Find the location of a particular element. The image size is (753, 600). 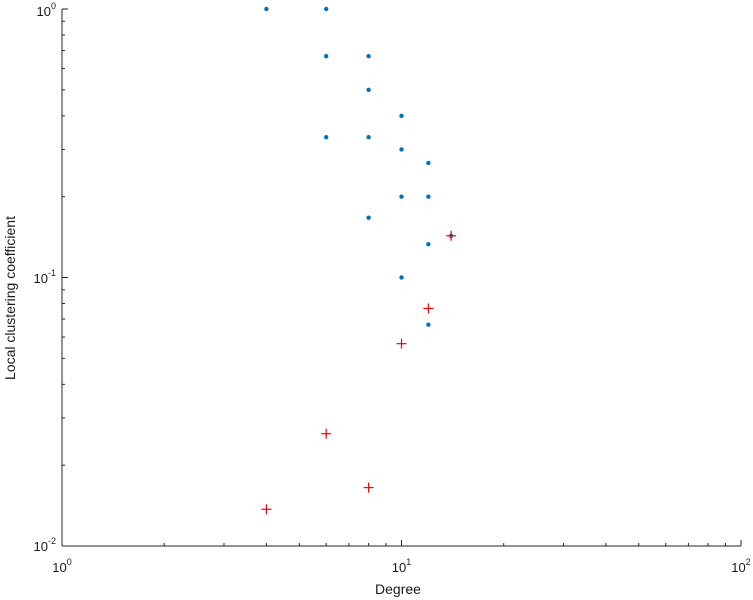

series-red-plus is located at coordinates (359, 372).